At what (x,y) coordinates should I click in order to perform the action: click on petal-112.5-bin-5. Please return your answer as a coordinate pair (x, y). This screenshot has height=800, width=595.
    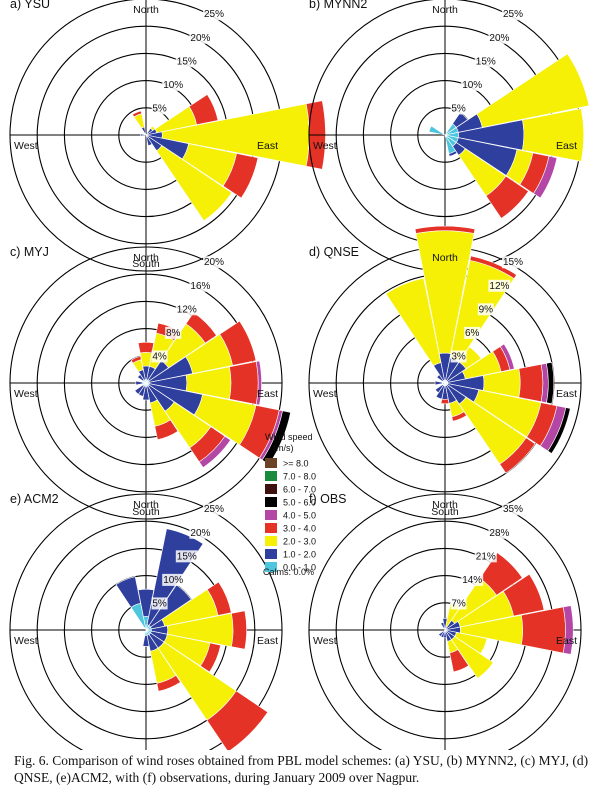
    Looking at the image, I should click on (559, 430).